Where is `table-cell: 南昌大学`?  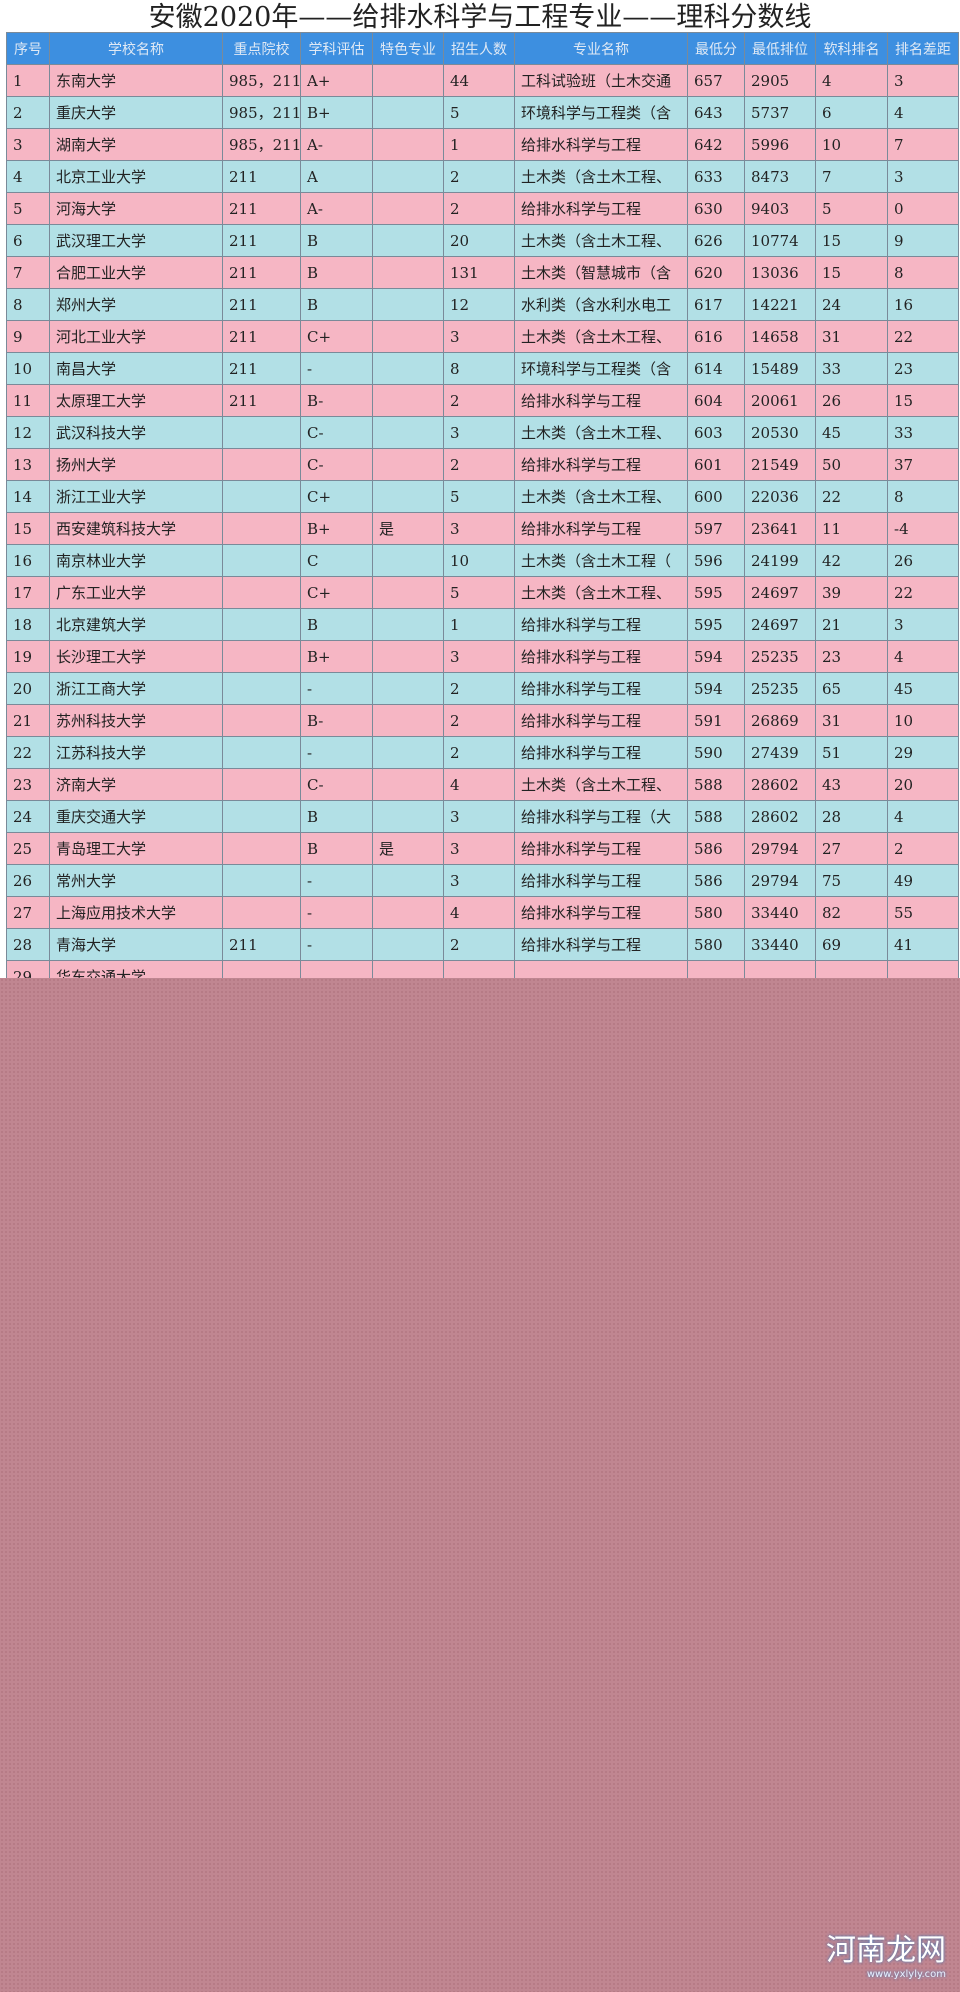
table-cell: 南昌大学 is located at coordinates (136, 368).